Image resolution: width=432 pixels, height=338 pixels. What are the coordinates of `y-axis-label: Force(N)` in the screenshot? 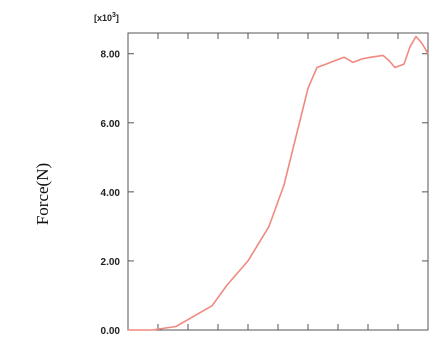 It's located at (42, 194).